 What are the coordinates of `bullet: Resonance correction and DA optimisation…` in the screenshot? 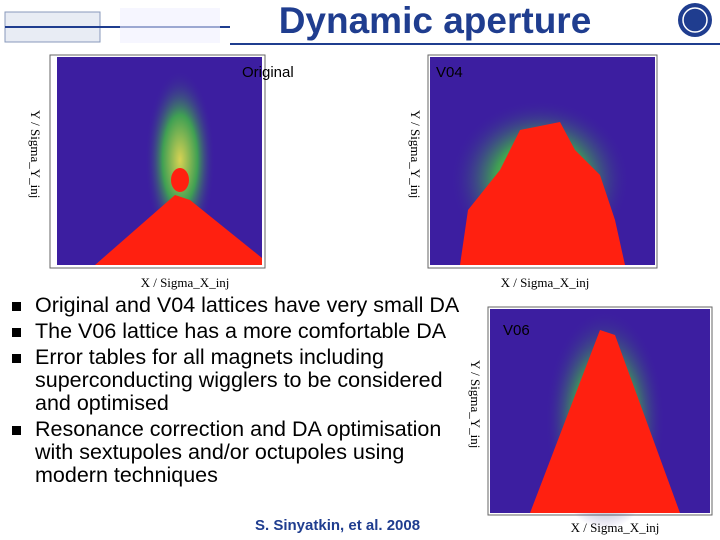 It's located at (237, 452).